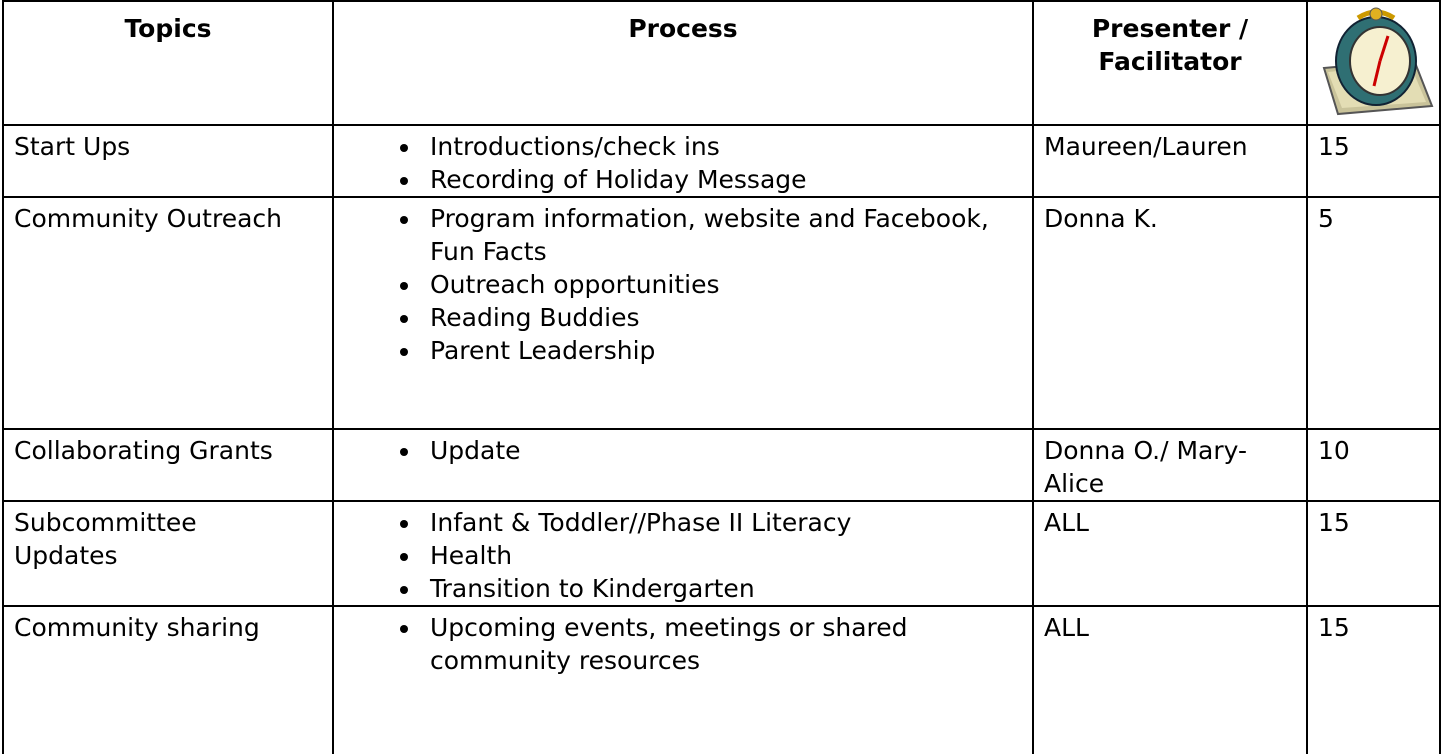 This screenshot has width=1450, height=754. I want to click on process-item: Outreach opportunities, so click(722, 284).